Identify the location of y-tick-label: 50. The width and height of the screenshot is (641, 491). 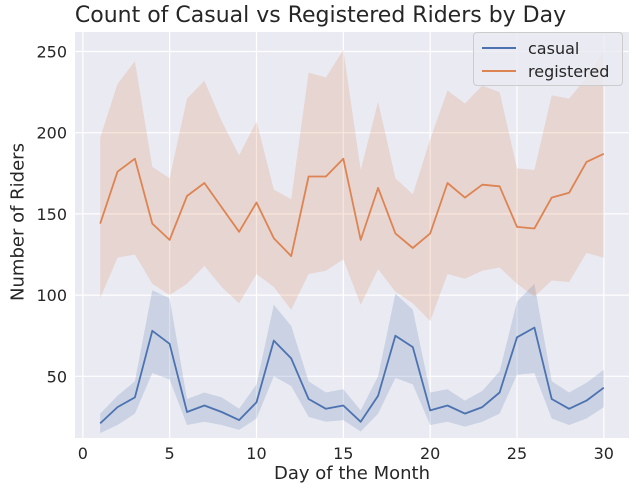
(57, 376).